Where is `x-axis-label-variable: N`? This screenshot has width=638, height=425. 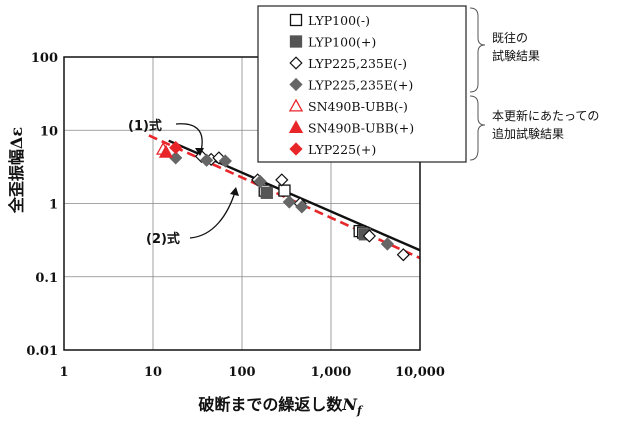 x-axis-label-variable: N is located at coordinates (349, 404).